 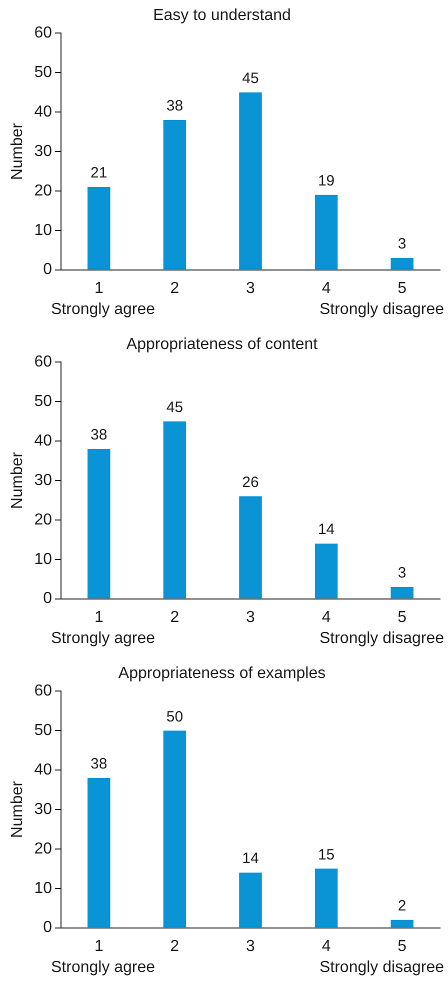 I want to click on data-label: 50, so click(x=175, y=717).